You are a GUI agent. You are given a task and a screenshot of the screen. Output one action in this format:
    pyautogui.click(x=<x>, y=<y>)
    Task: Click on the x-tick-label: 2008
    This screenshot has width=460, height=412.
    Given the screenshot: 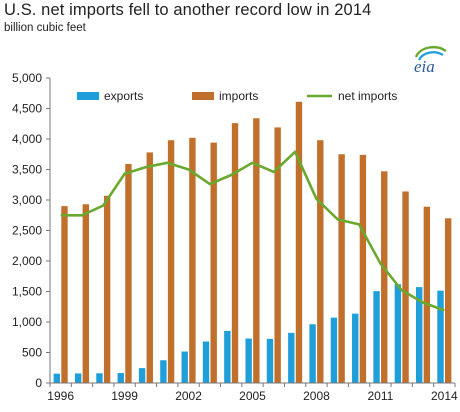 What is the action you would take?
    pyautogui.click(x=316, y=396)
    